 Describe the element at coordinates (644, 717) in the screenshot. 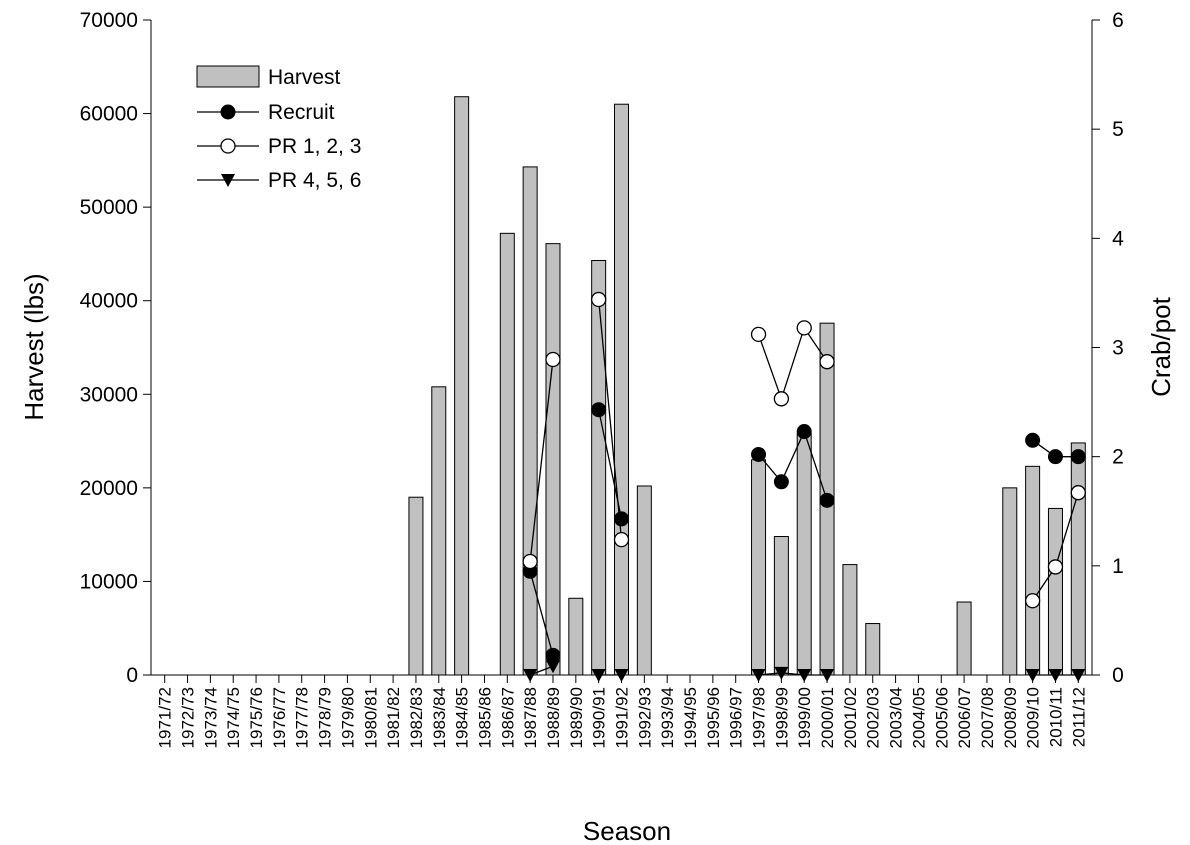

I see `x-tick-label: 1992/93` at that location.